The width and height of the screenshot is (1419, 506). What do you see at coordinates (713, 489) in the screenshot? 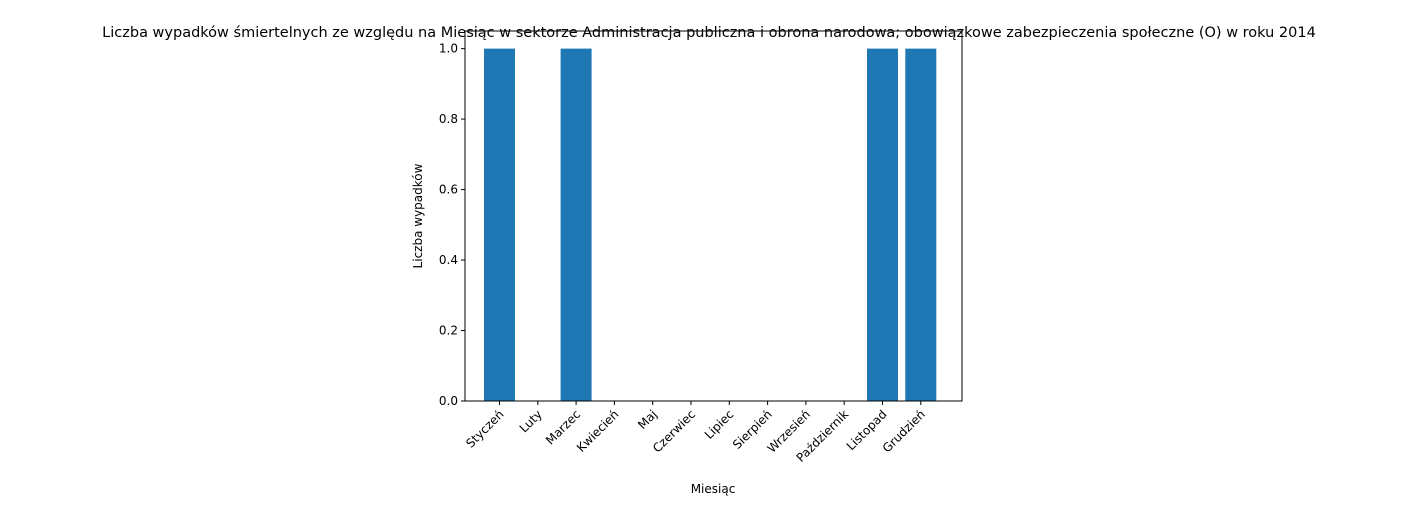
I see `x-axis-label: Miesiąc` at bounding box center [713, 489].